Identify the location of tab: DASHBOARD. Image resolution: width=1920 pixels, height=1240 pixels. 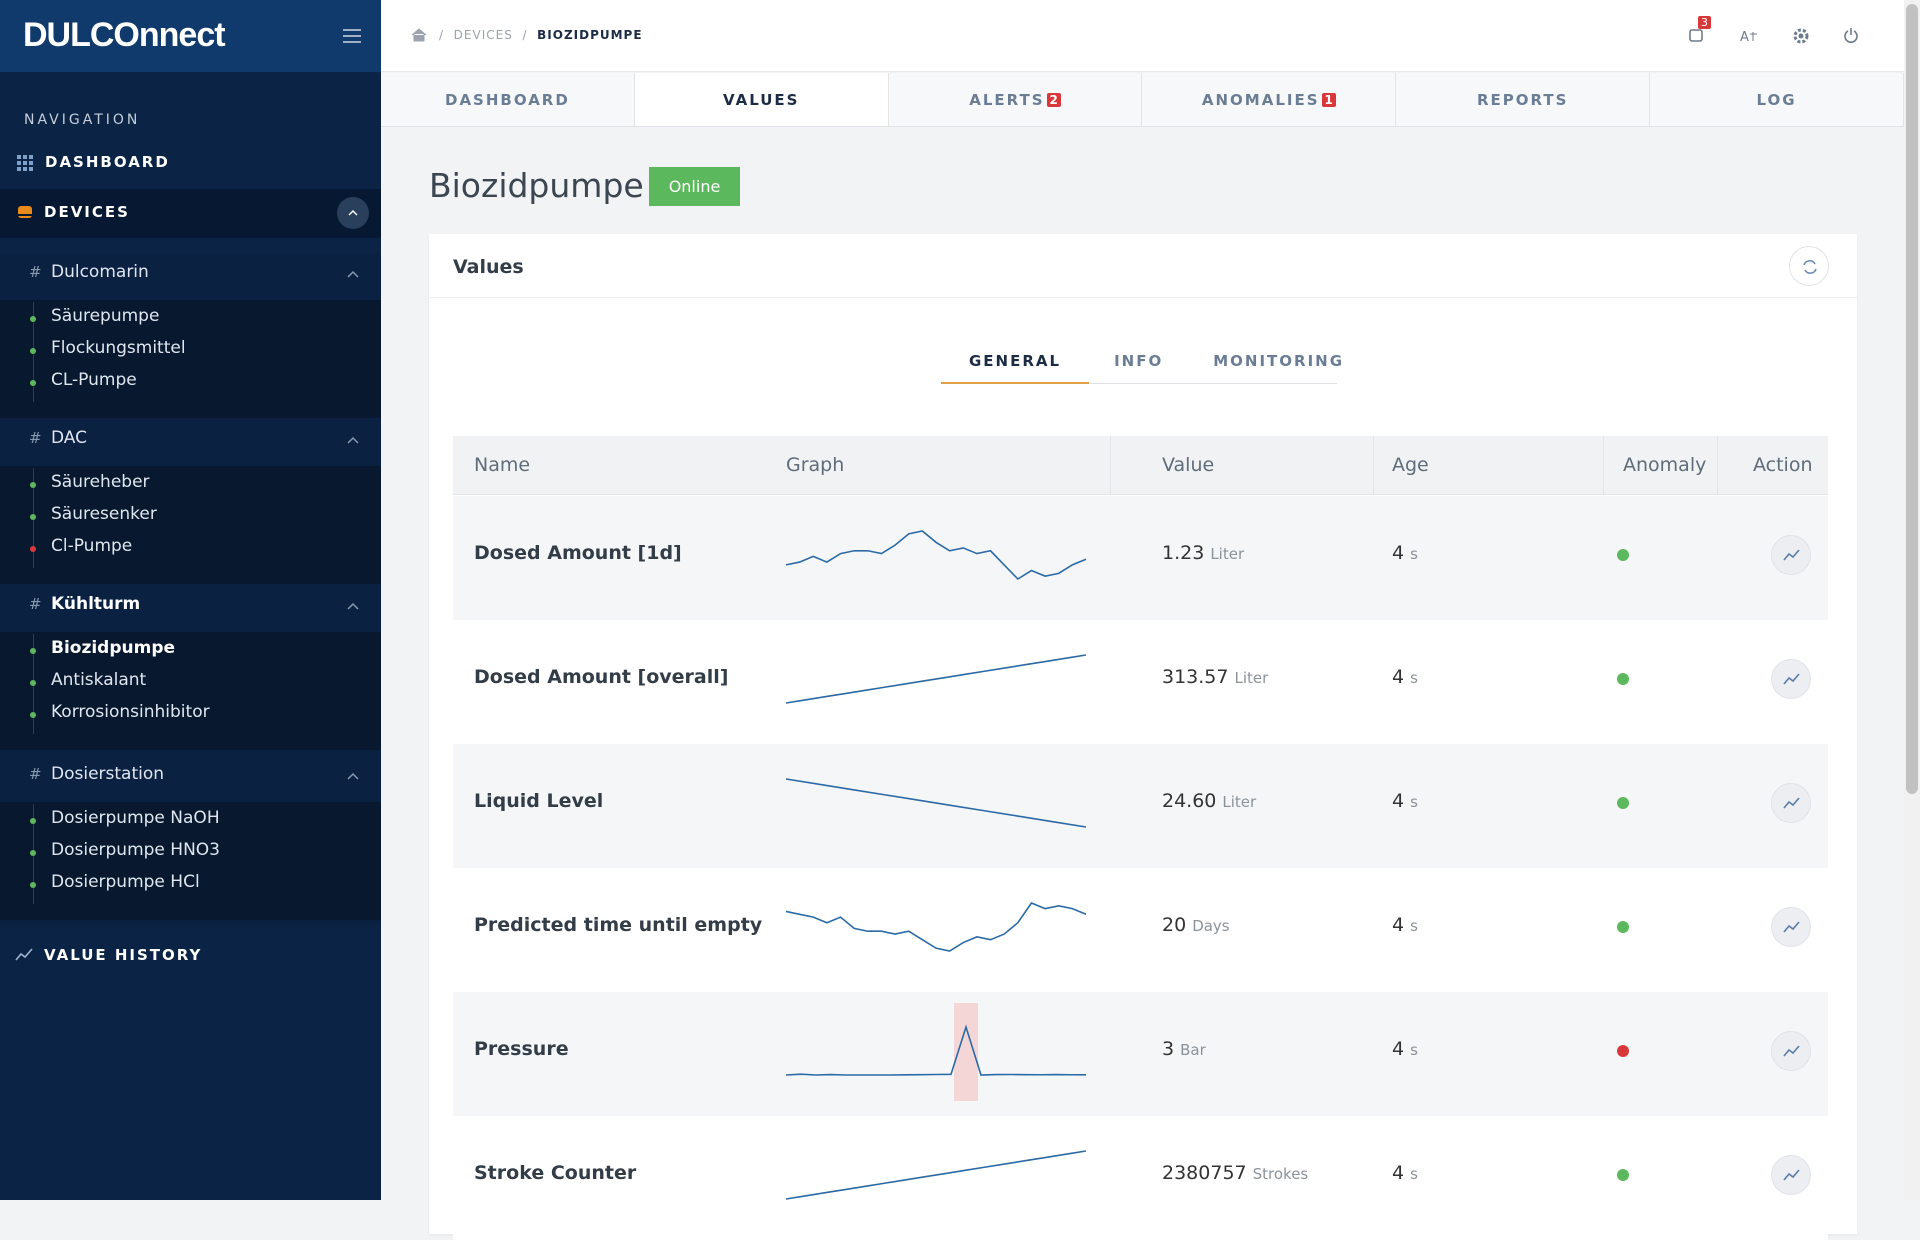
(508, 99).